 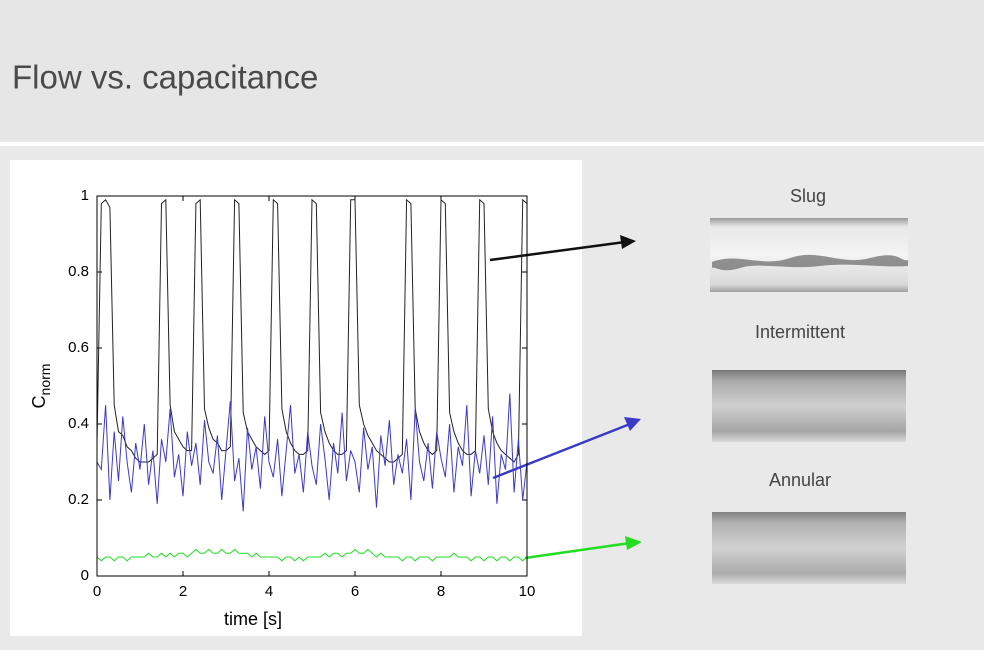 What do you see at coordinates (85, 575) in the screenshot?
I see `y-tick-label: 0` at bounding box center [85, 575].